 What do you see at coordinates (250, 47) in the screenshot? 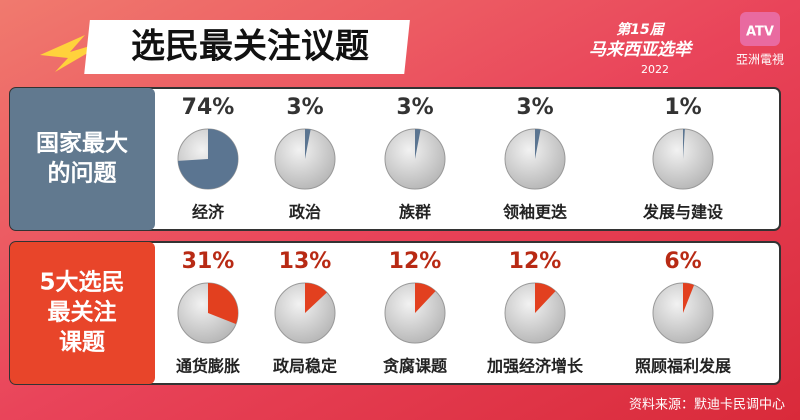
I see `header-title: 选民最关注议题` at bounding box center [250, 47].